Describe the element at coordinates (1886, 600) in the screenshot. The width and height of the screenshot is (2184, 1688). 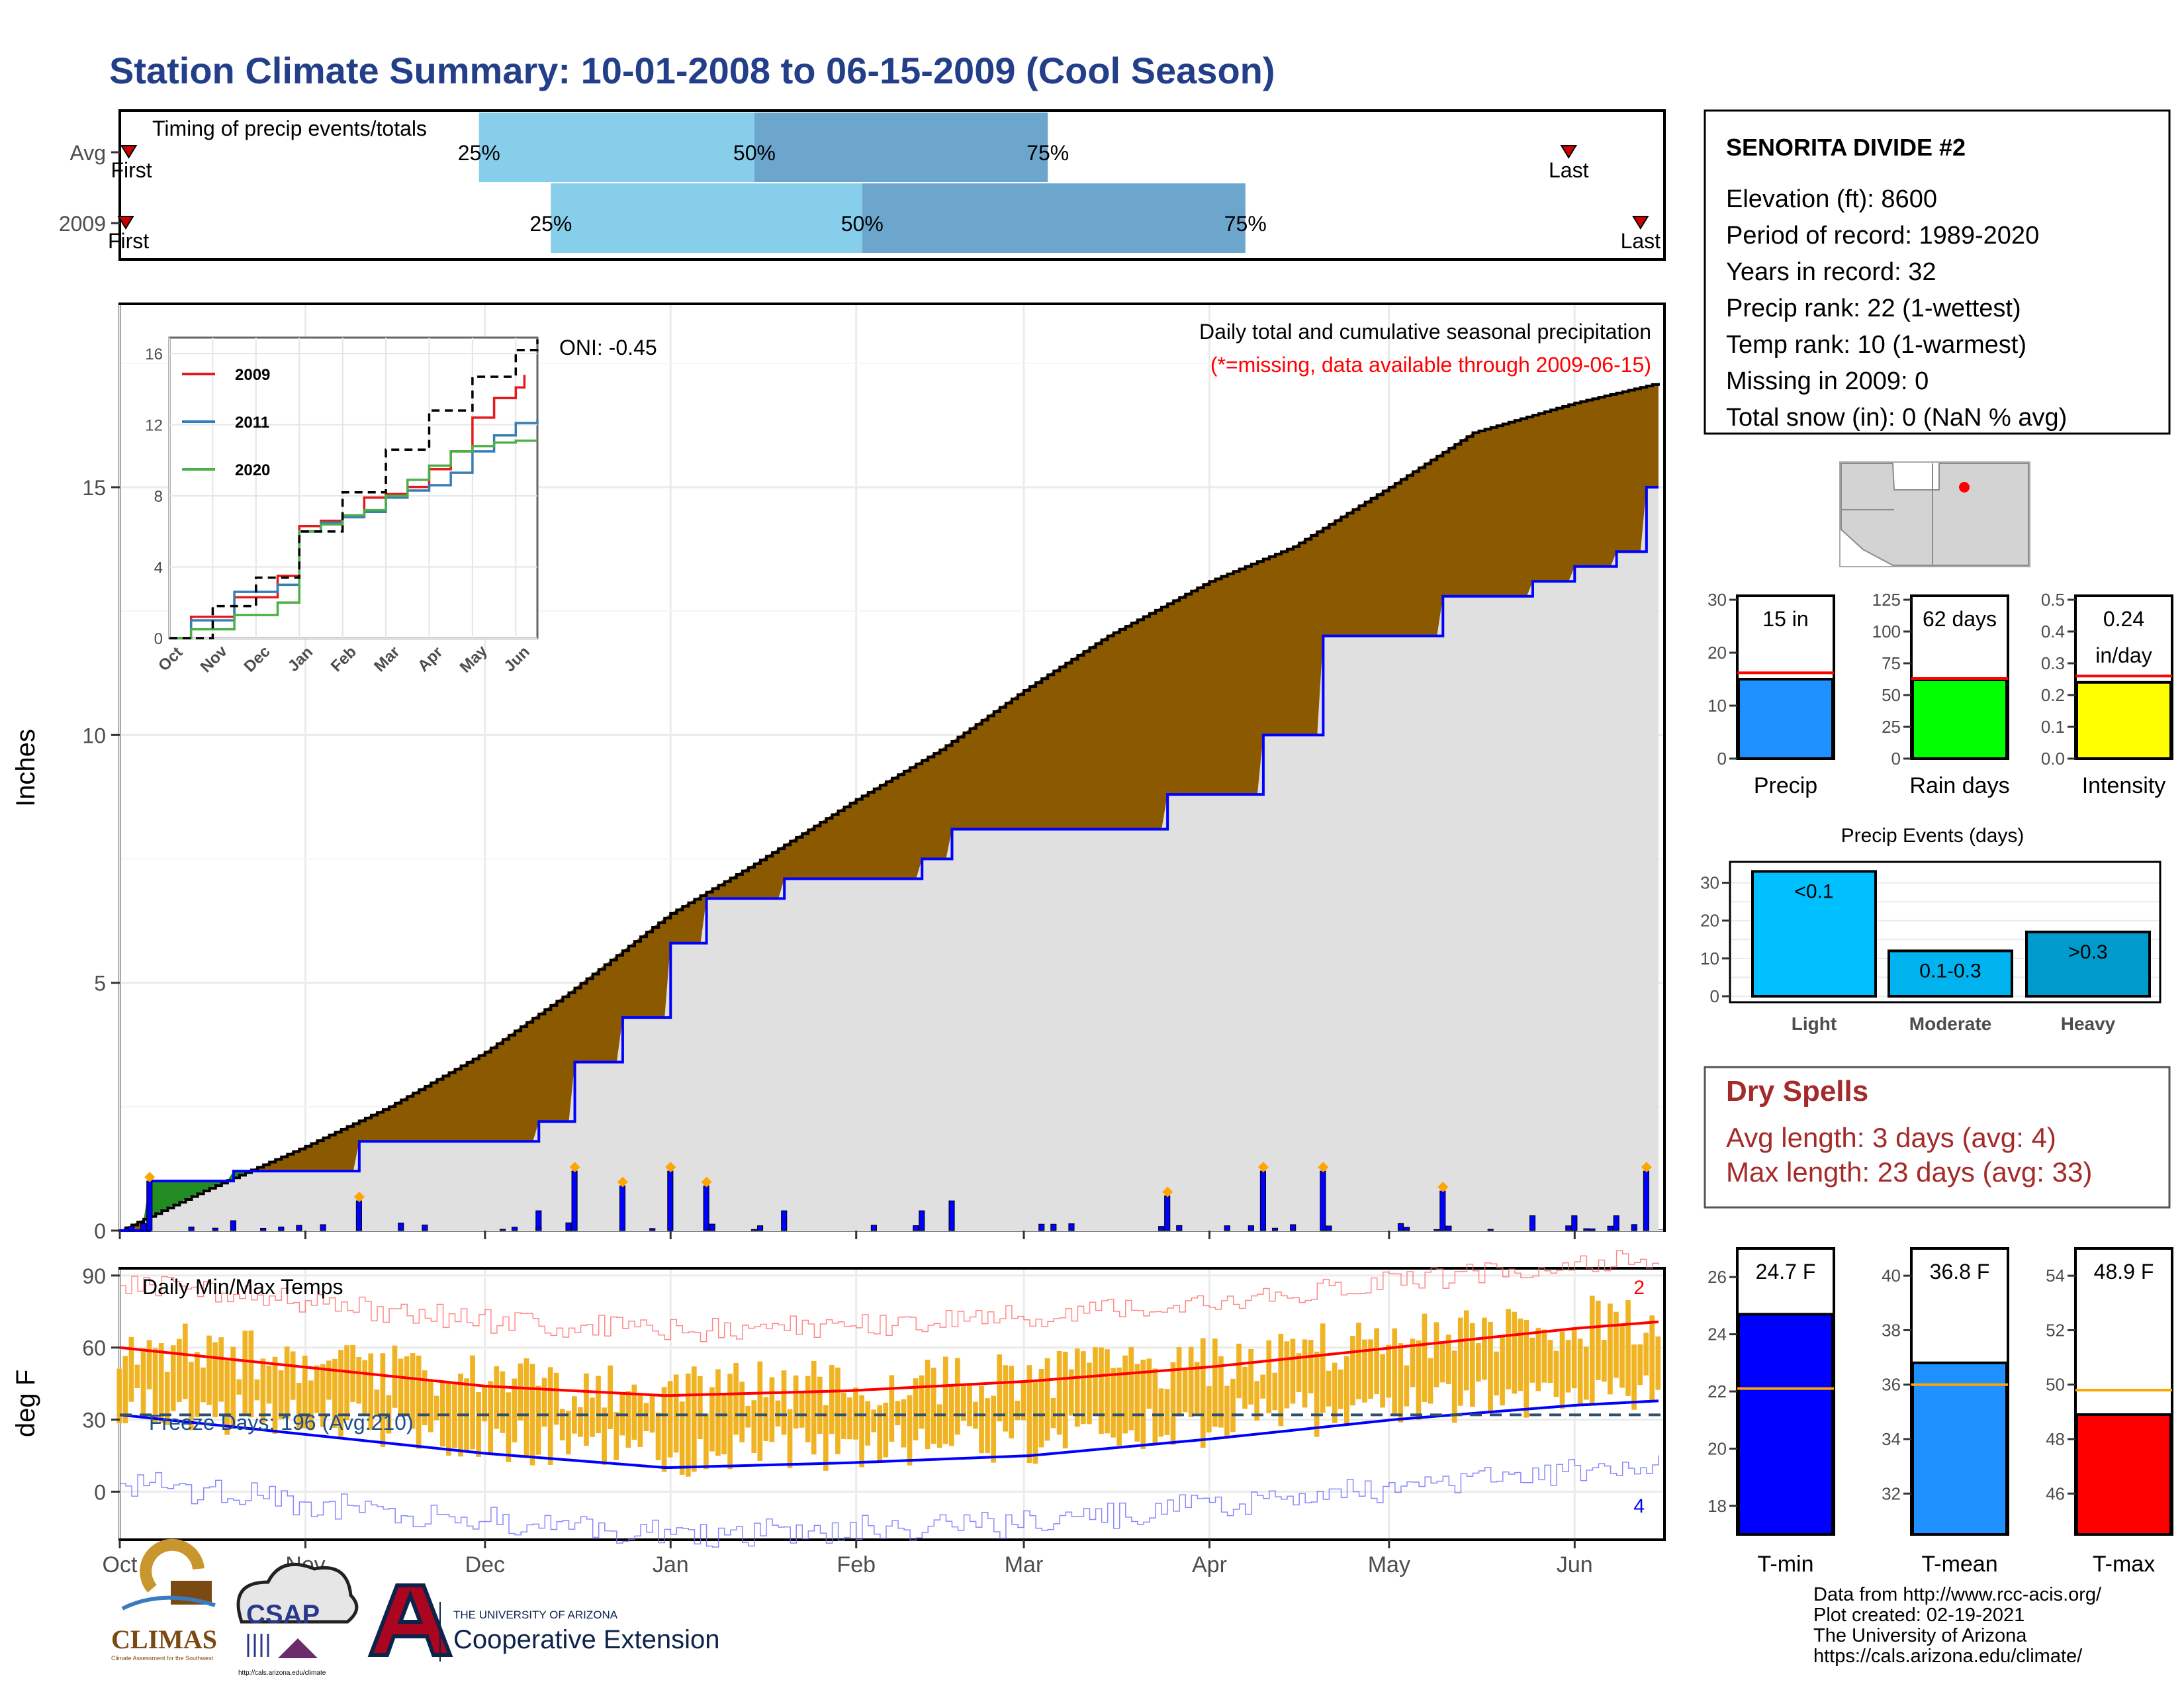
I see `mini-bar-tick-label: 125` at that location.